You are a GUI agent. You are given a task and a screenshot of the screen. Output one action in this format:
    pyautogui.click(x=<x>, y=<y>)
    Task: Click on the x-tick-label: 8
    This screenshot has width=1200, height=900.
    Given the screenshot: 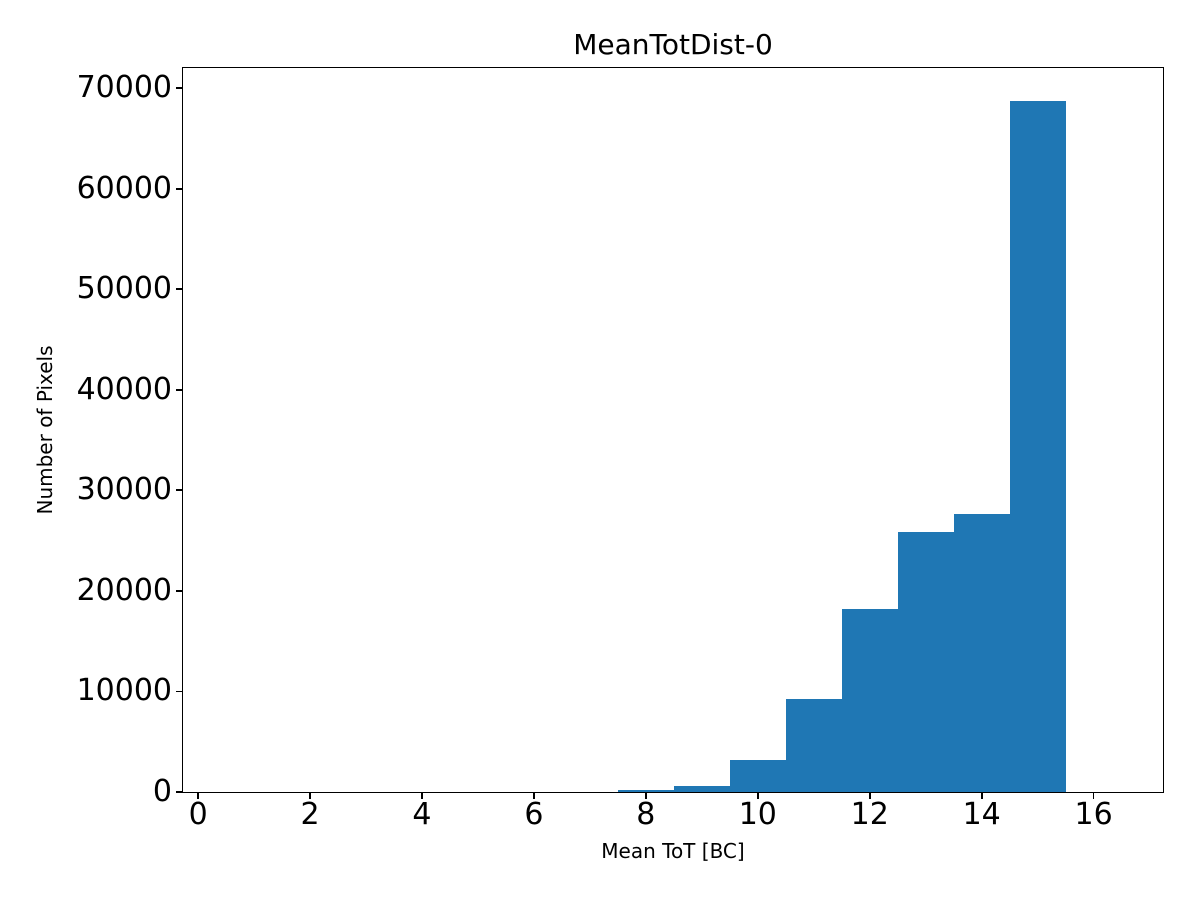 What is the action you would take?
    pyautogui.click(x=646, y=814)
    